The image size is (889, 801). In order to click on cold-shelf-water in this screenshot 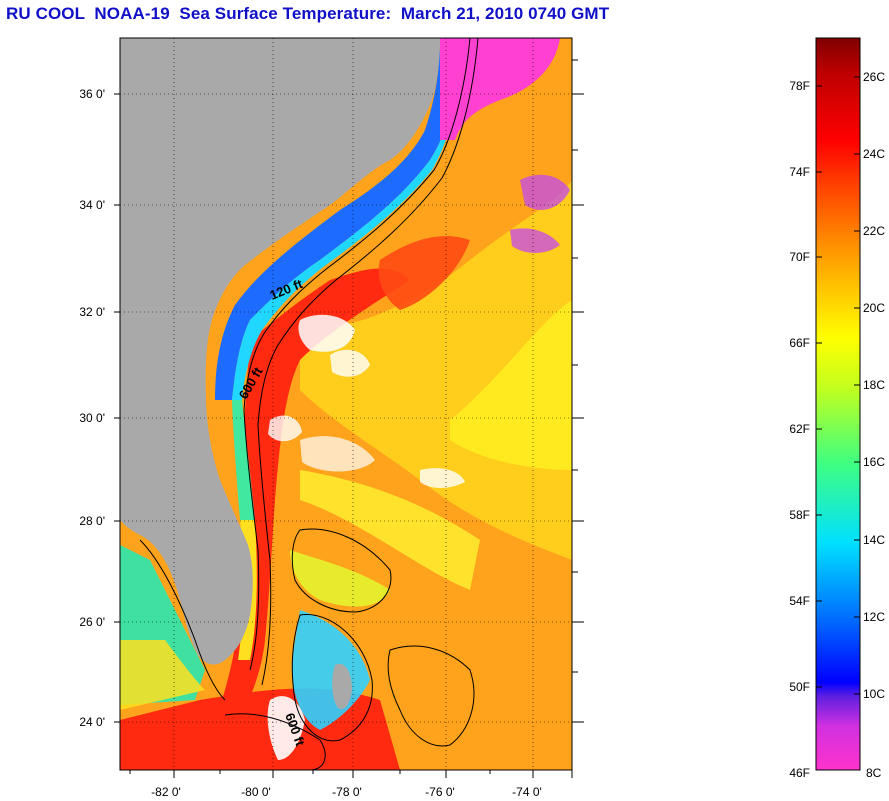, I will do `click(340, 219)`.